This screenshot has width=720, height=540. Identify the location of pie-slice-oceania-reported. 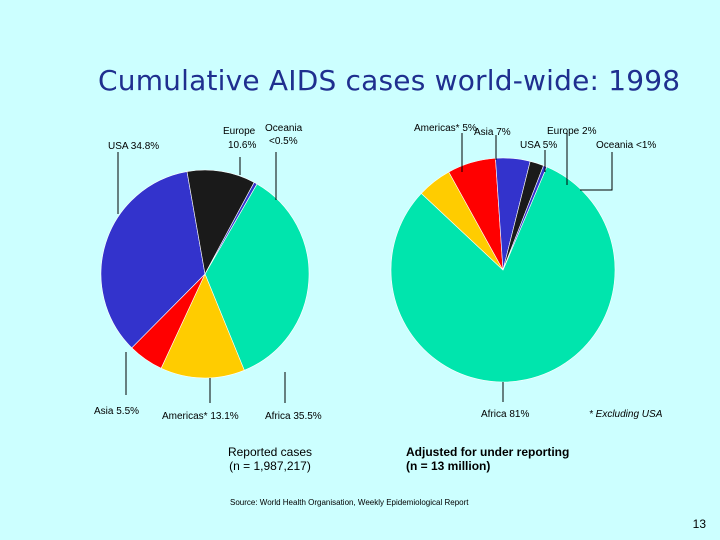
(231, 228).